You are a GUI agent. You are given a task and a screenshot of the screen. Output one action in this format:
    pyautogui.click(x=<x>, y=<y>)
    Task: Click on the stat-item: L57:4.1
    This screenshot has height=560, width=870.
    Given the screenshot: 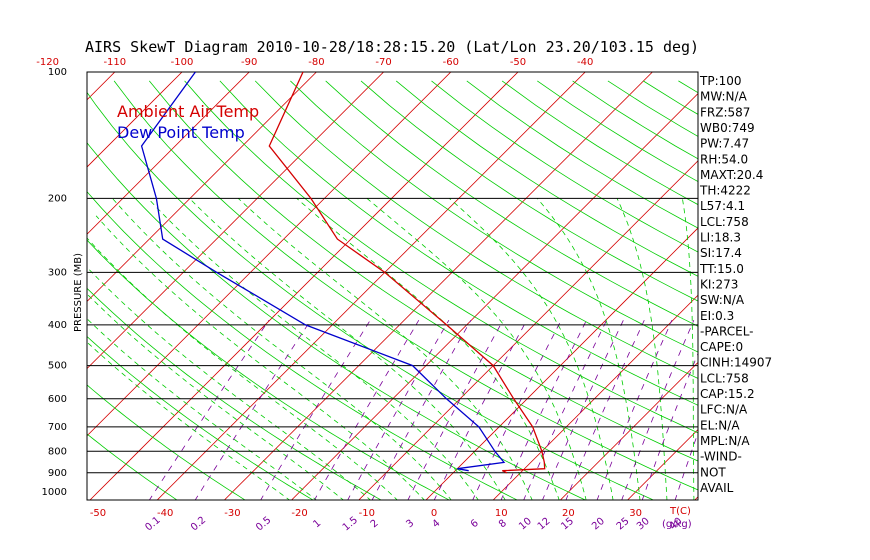 What is the action you would take?
    pyautogui.click(x=722, y=206)
    